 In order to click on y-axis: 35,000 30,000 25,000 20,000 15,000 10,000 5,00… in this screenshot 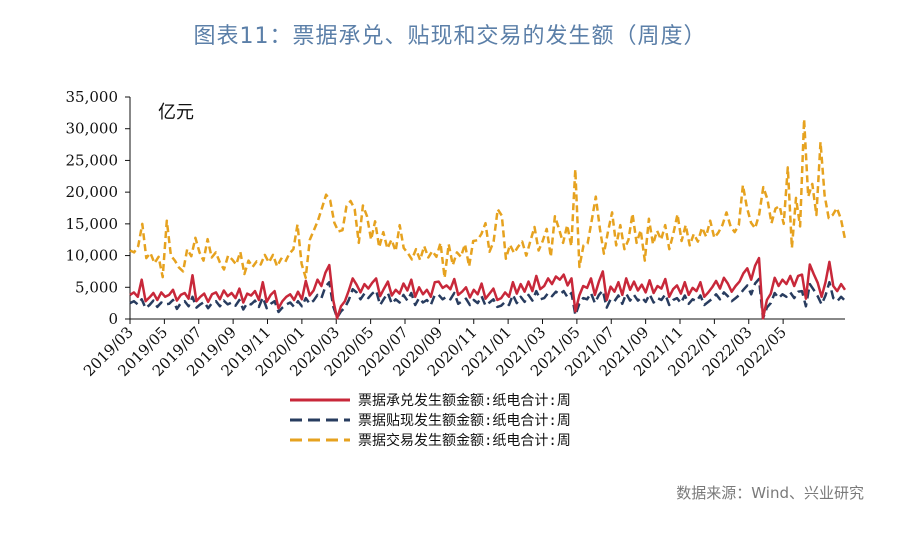, I will do `click(98, 208)`.